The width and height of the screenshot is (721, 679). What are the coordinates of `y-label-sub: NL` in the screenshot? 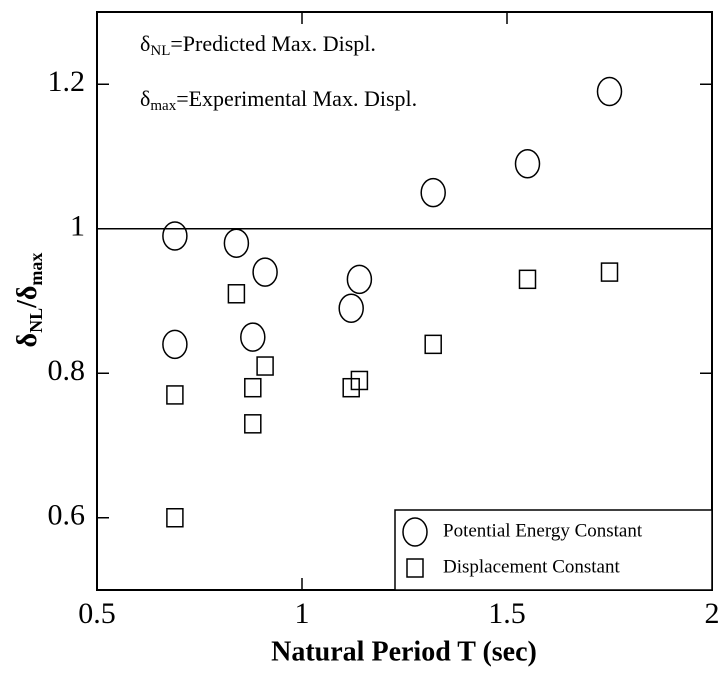 It's located at (36, 320).